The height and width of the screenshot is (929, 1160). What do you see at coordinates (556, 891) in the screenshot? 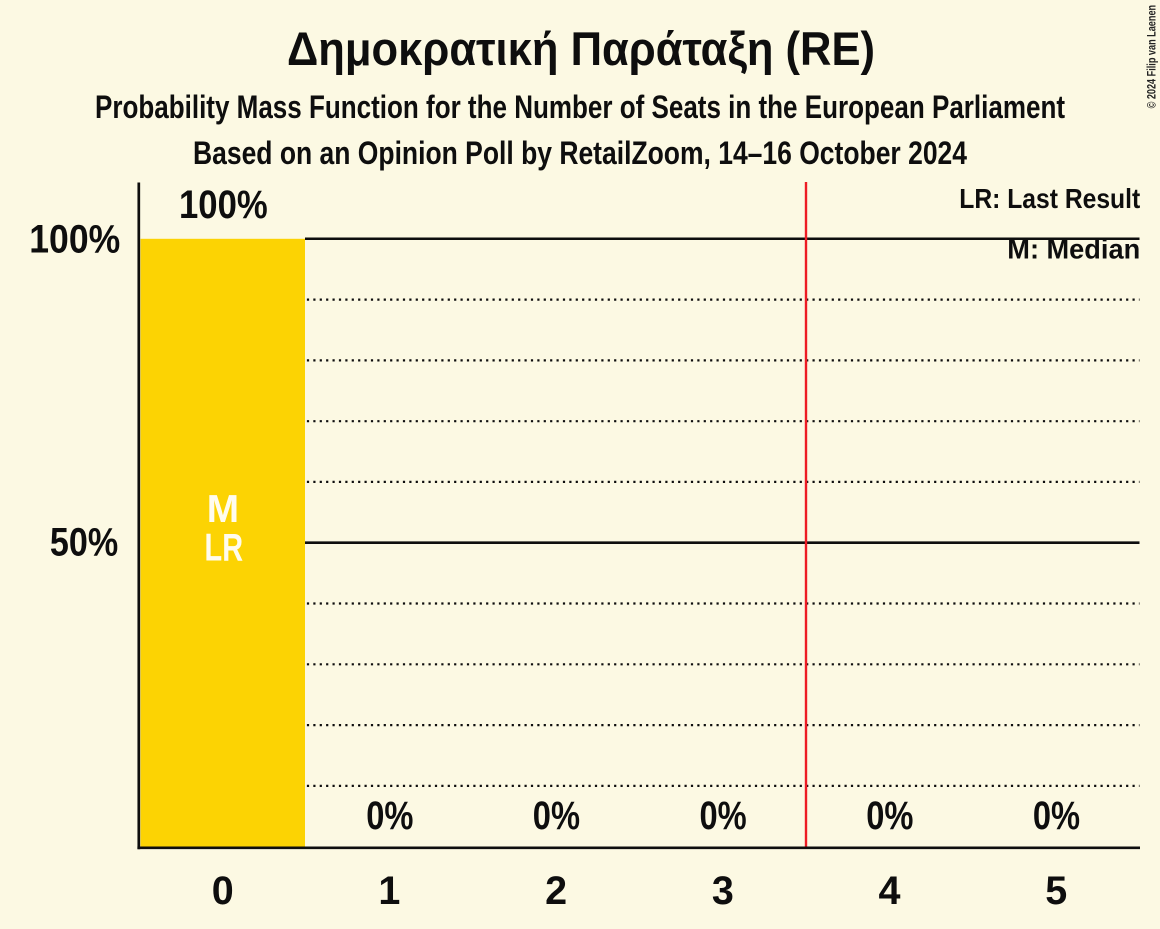
I see `svg-text: 2` at bounding box center [556, 891].